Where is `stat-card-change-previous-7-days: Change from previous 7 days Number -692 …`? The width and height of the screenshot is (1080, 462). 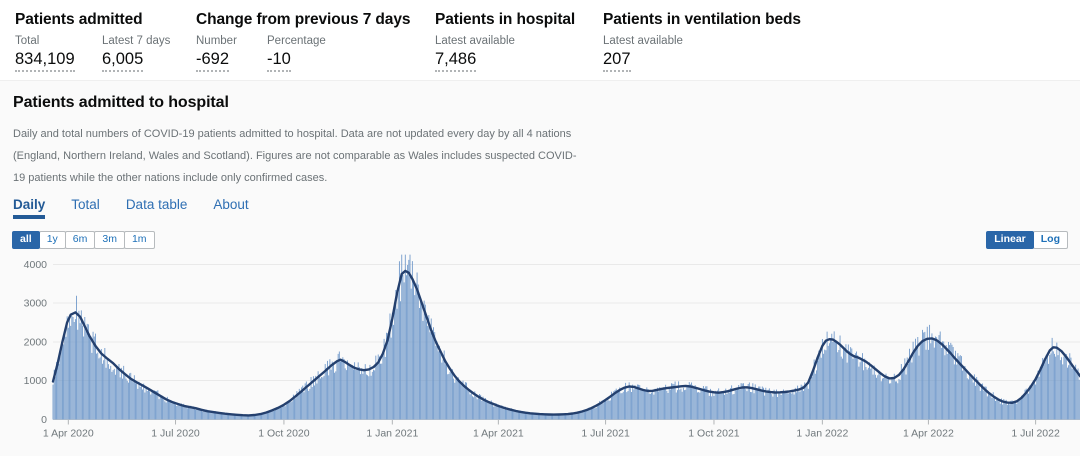 stat-card-change-previous-7-days: Change from previous 7 days Number -692 … is located at coordinates (315, 44).